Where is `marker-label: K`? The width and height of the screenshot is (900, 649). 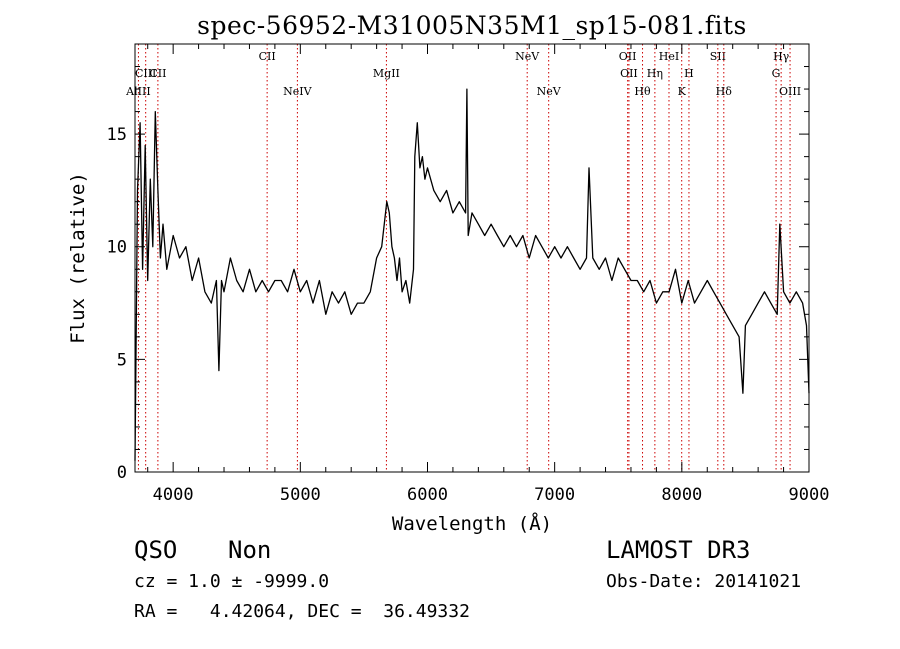
marker-label: K is located at coordinates (682, 91).